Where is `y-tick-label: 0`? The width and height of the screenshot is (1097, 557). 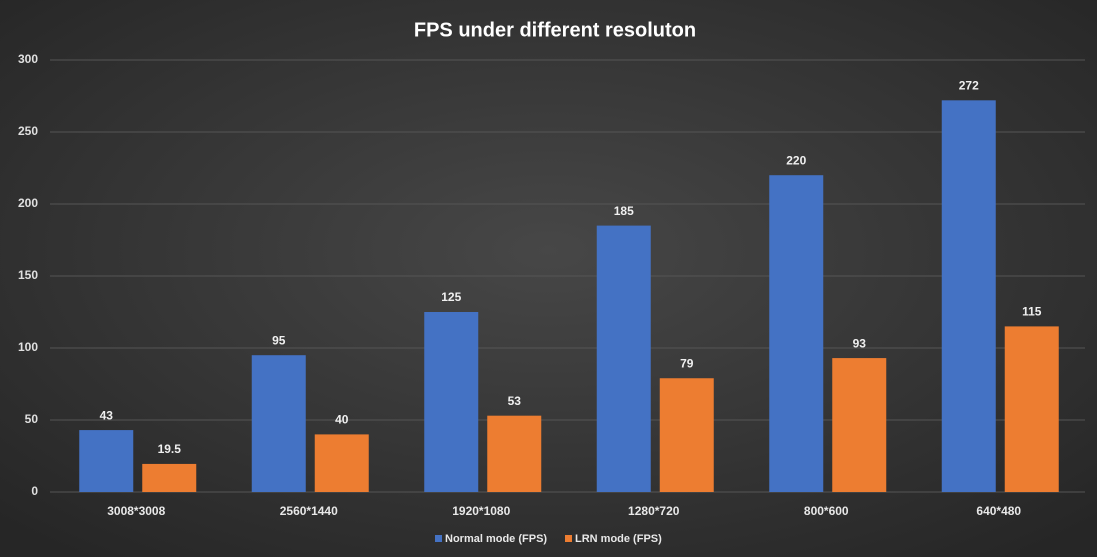 y-tick-label: 0 is located at coordinates (34, 491).